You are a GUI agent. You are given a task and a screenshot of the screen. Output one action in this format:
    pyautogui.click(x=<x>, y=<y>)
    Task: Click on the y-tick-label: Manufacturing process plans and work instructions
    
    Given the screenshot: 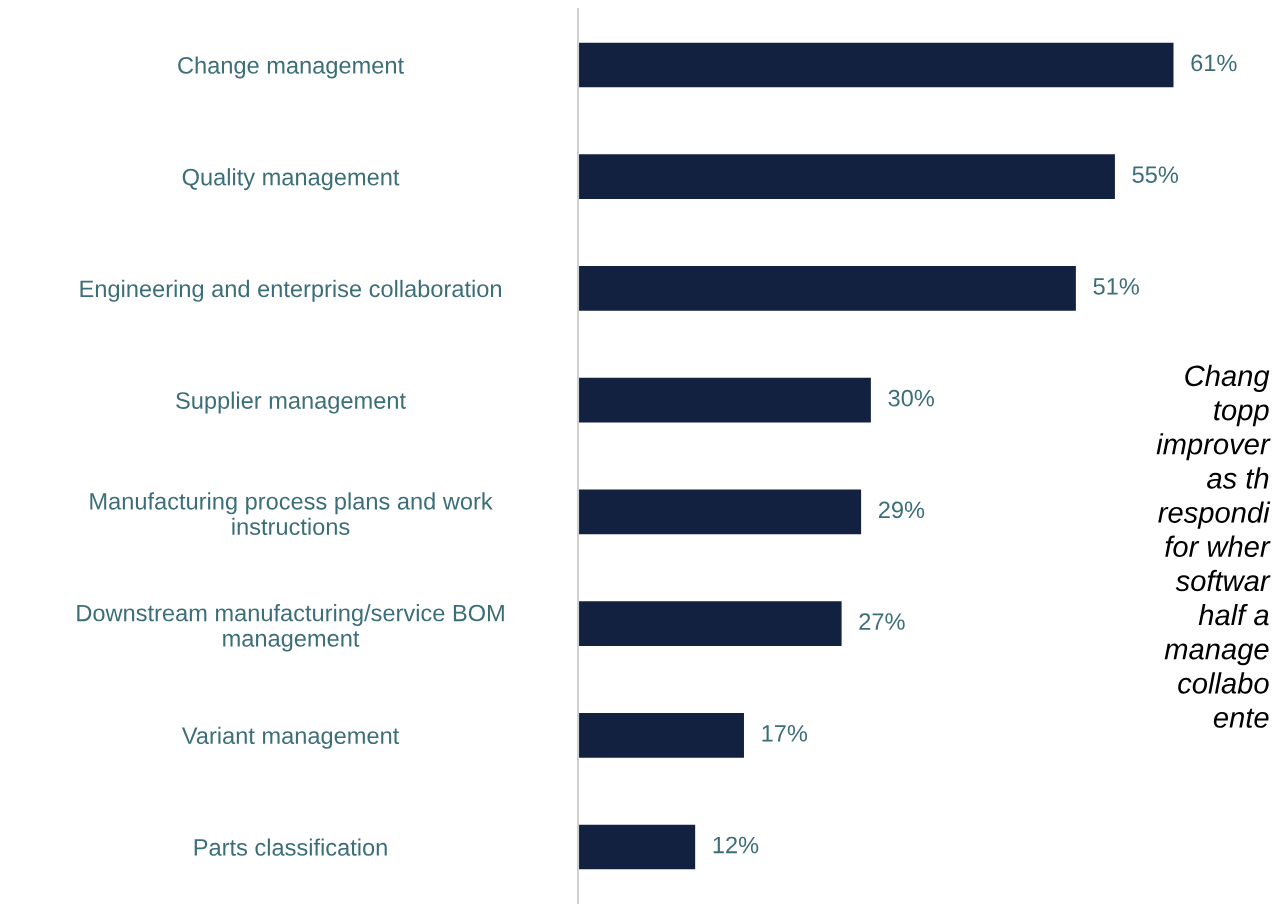 What is the action you would take?
    pyautogui.click(x=291, y=514)
    